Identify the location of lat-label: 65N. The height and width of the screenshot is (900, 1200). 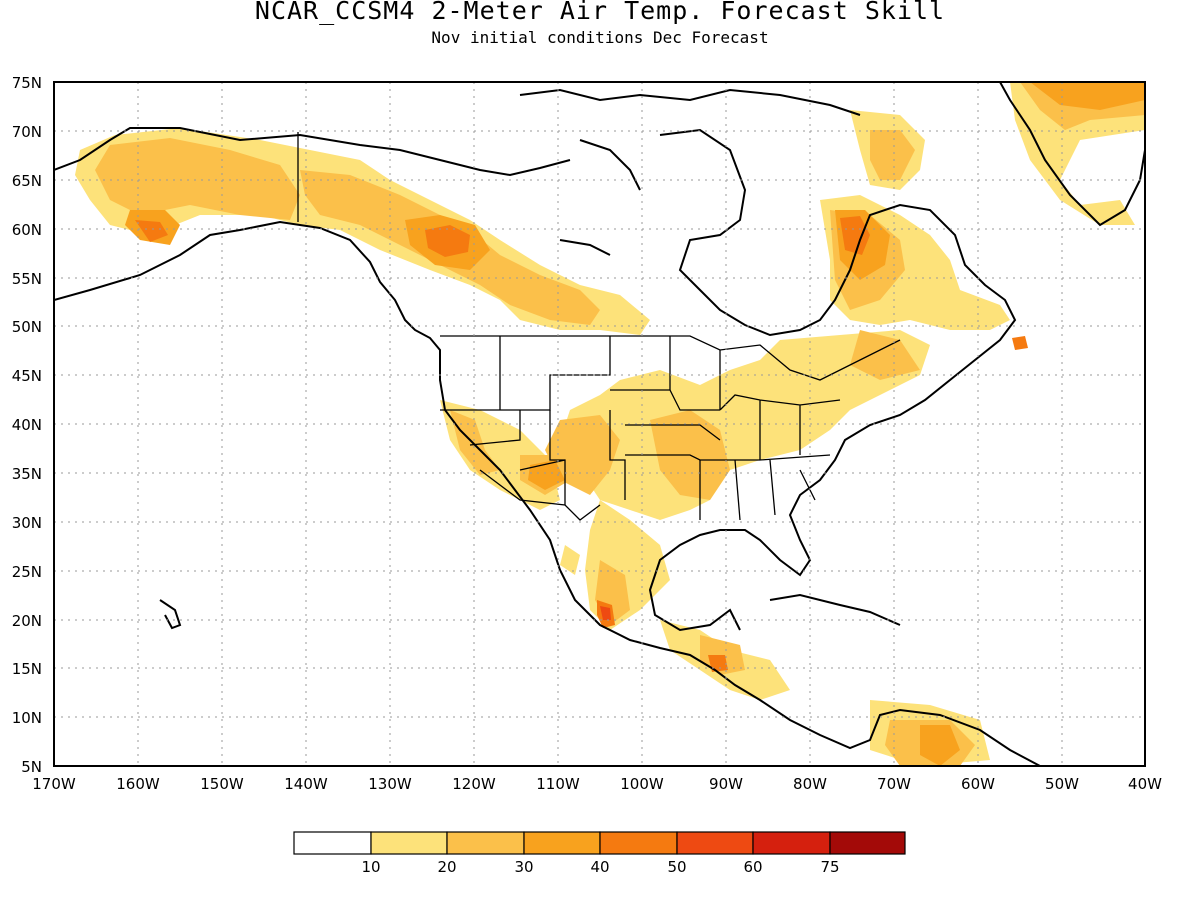
(27, 181).